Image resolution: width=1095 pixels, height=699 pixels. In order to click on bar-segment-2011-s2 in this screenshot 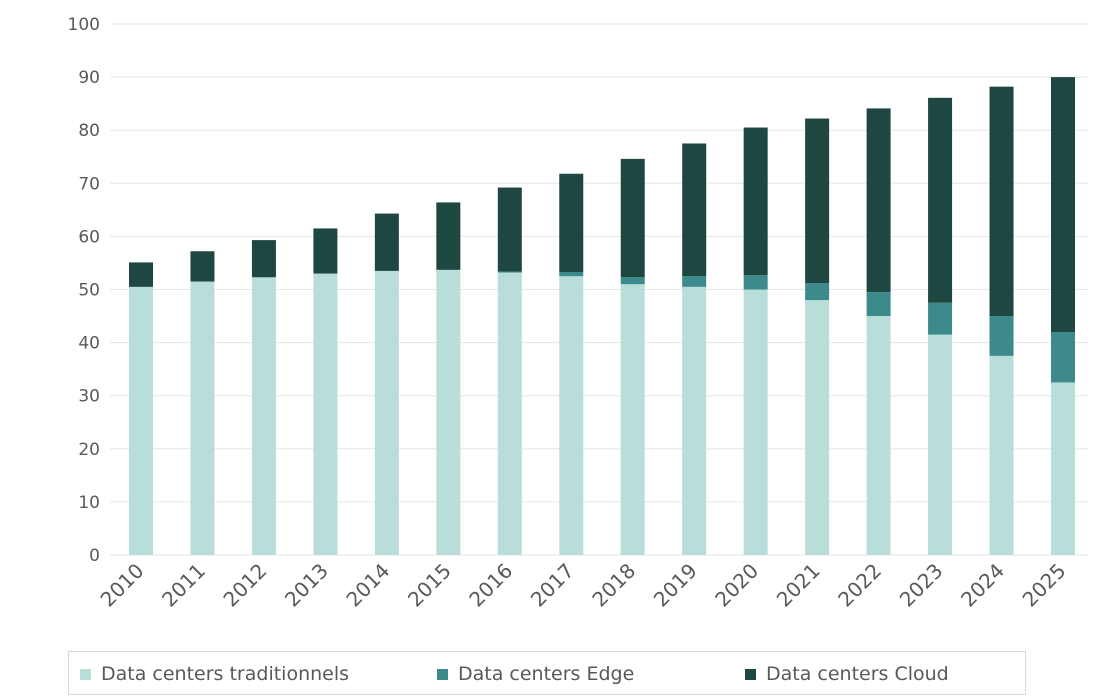, I will do `click(202, 266)`.